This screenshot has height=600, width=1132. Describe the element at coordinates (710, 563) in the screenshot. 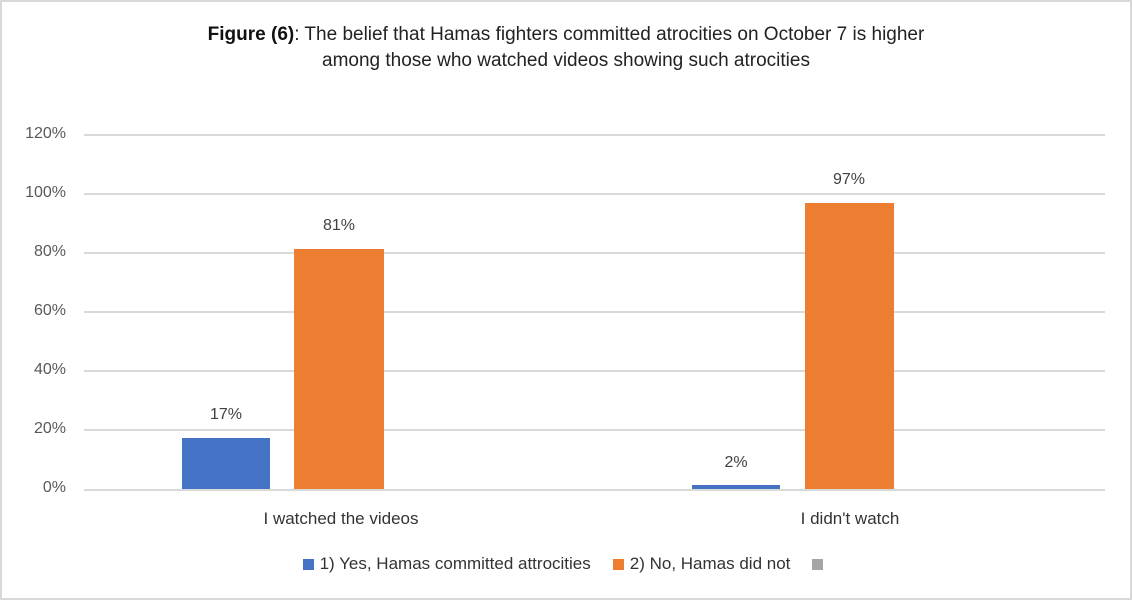

I see `legend-label-no: 2) No, Hamas did not` at that location.